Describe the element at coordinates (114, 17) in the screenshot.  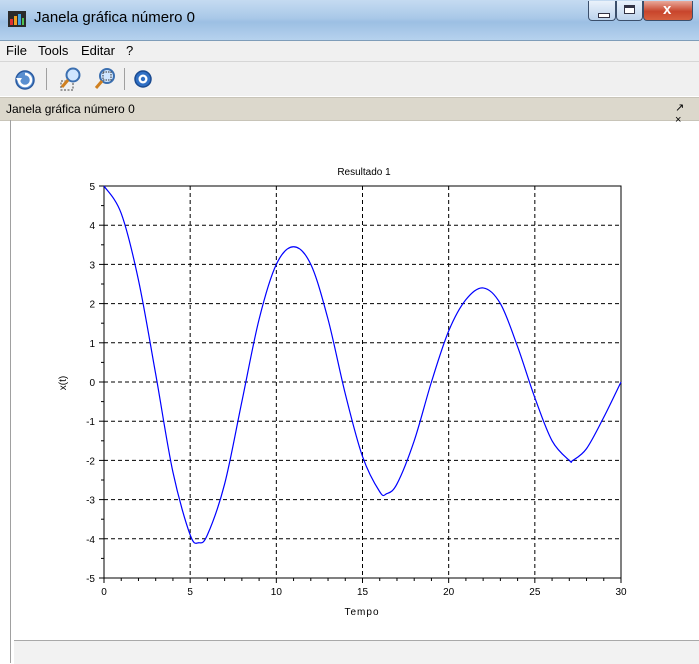
I see `window-title: Janela gráfica número 0` at that location.